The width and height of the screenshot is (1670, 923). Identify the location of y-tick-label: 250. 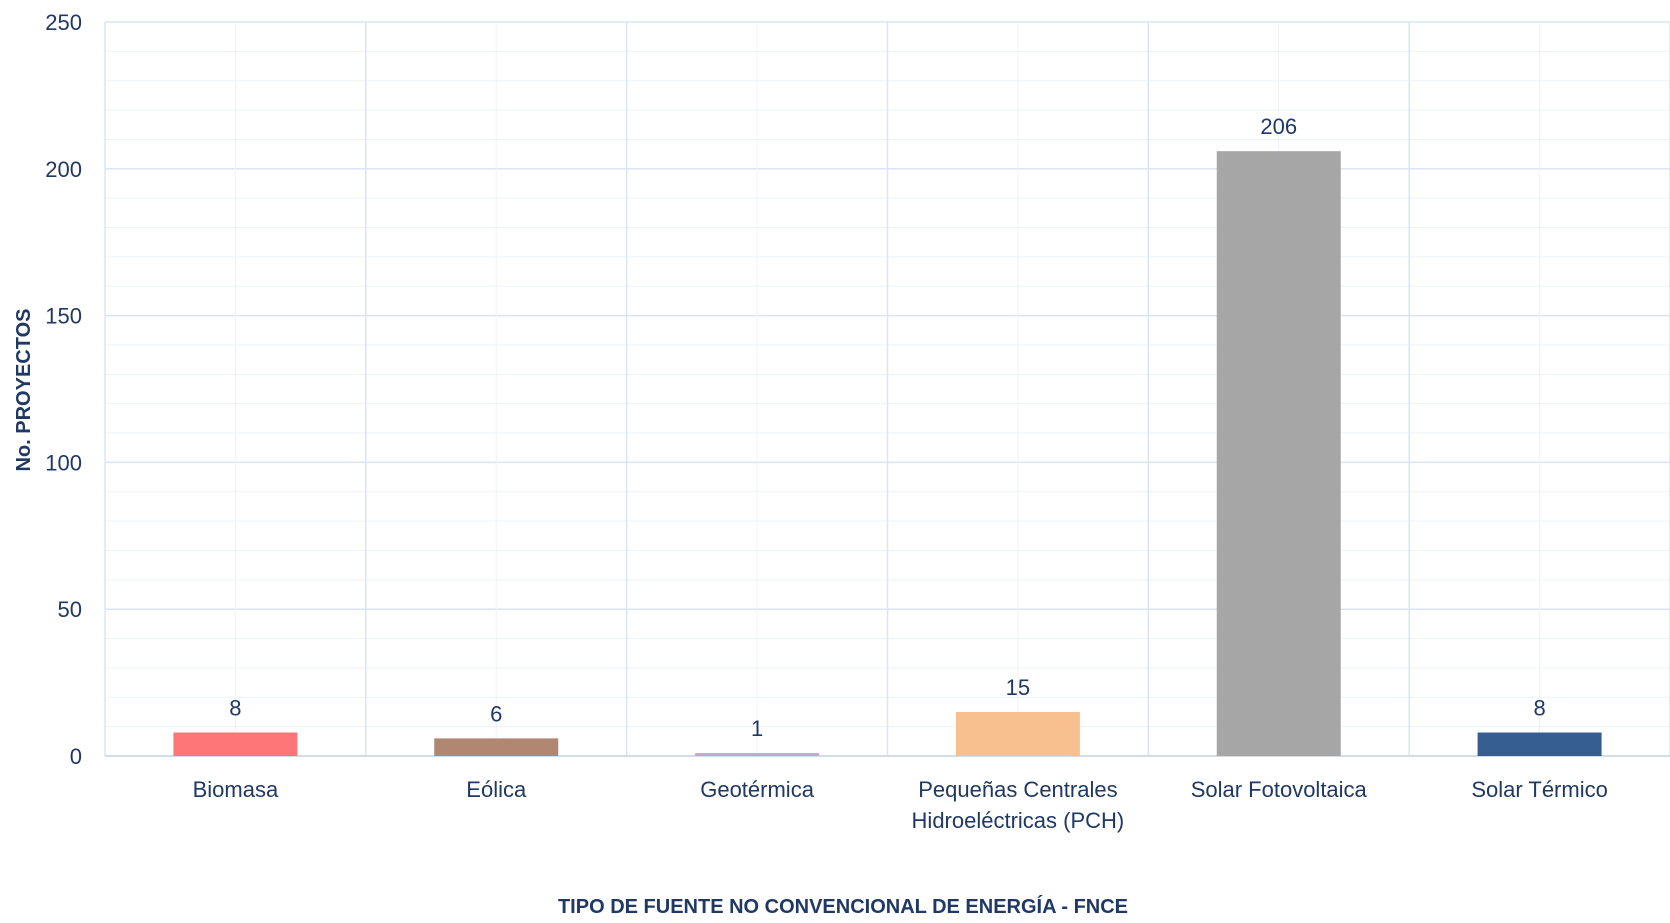
(63, 22).